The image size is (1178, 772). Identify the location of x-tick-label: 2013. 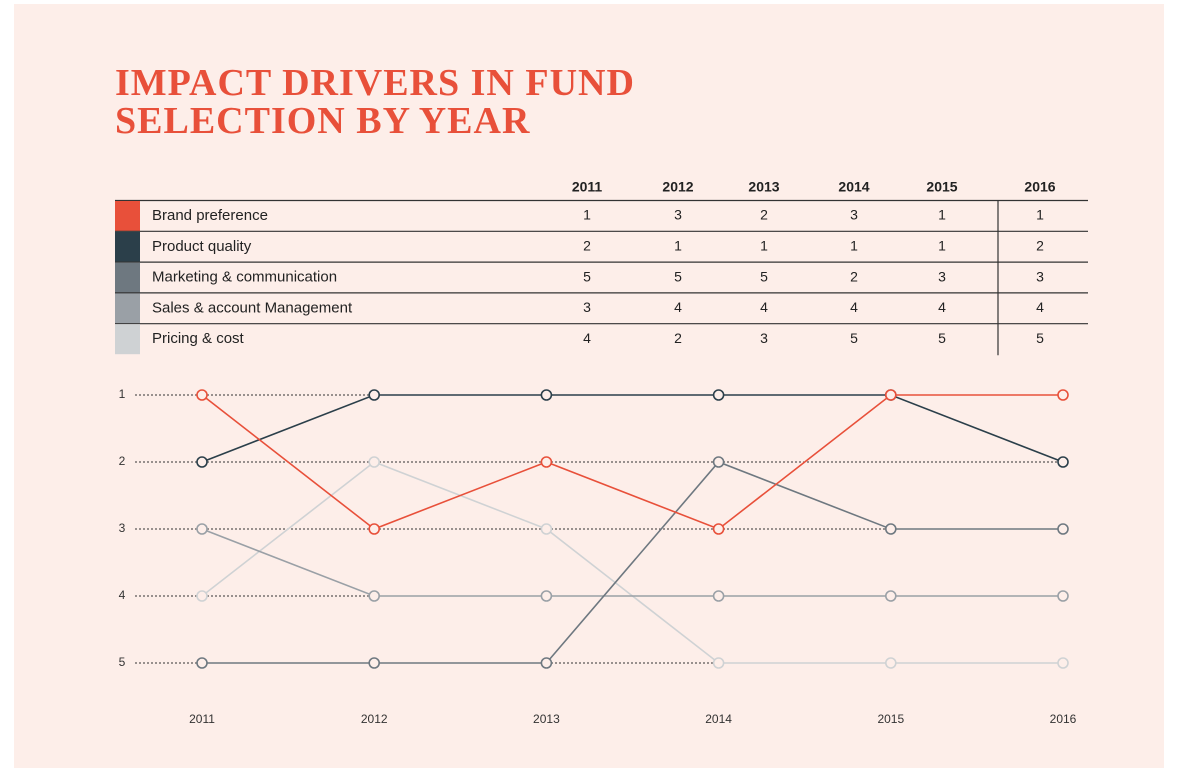
(546, 719).